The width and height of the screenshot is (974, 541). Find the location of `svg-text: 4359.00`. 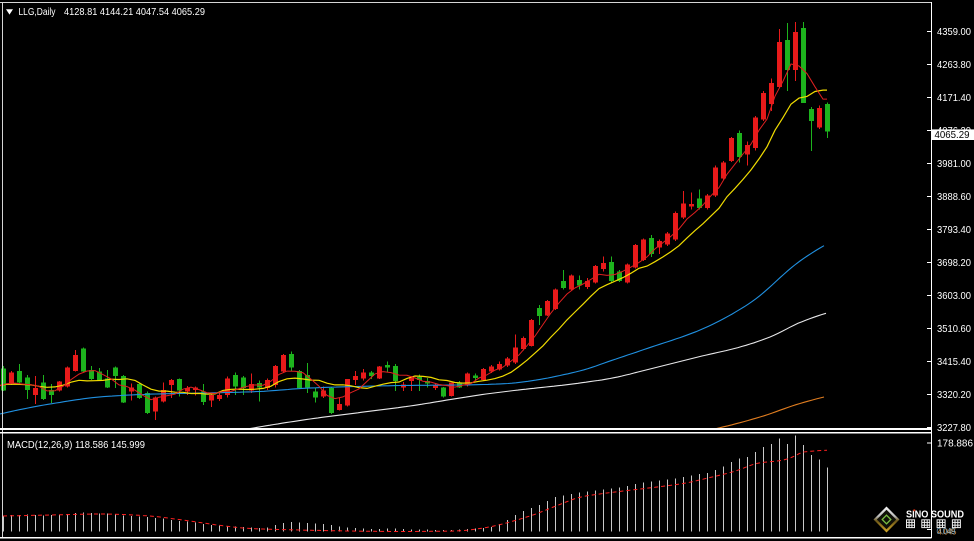

svg-text: 4359.00 is located at coordinates (954, 32).